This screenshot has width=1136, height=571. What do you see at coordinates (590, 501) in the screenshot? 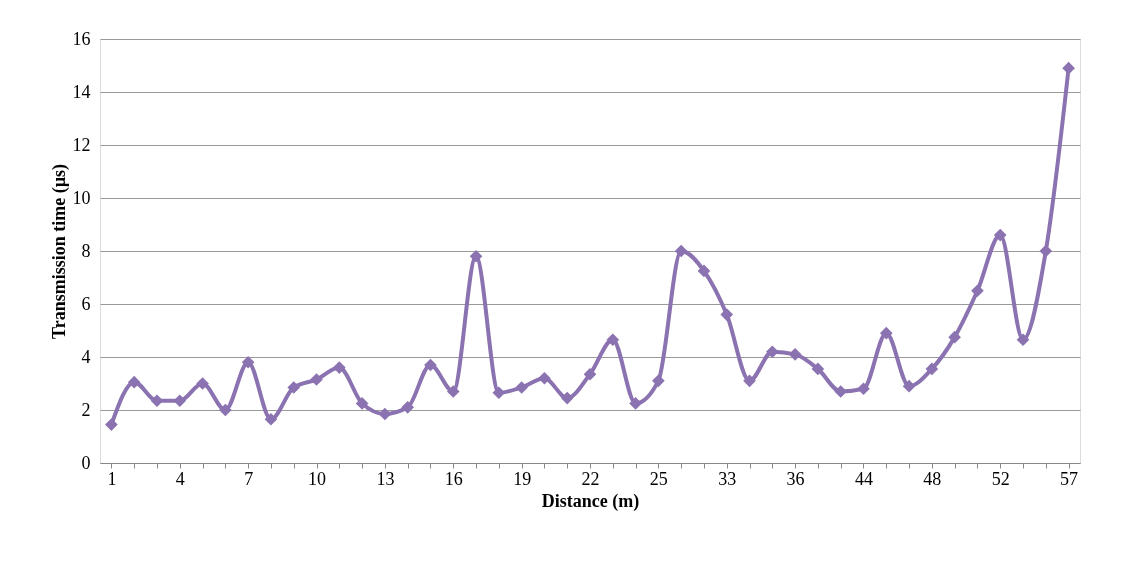
I see `x-axis-title: Distance (m)` at bounding box center [590, 501].